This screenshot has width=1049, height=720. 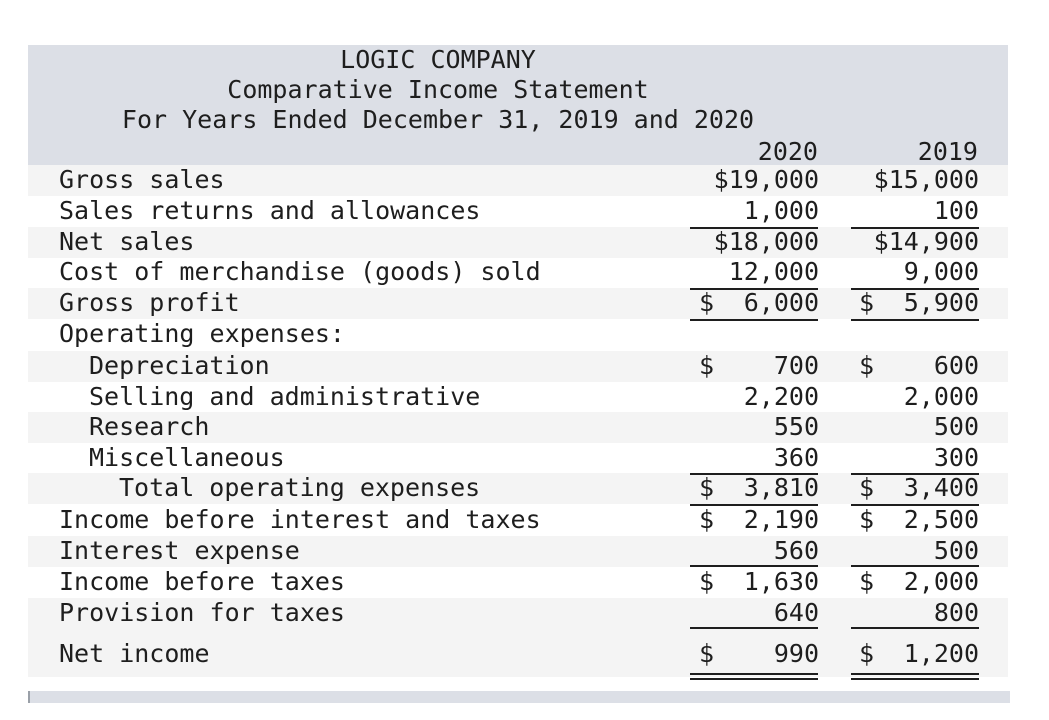 What do you see at coordinates (787, 151) in the screenshot?
I see `year-2020-header: 2020` at bounding box center [787, 151].